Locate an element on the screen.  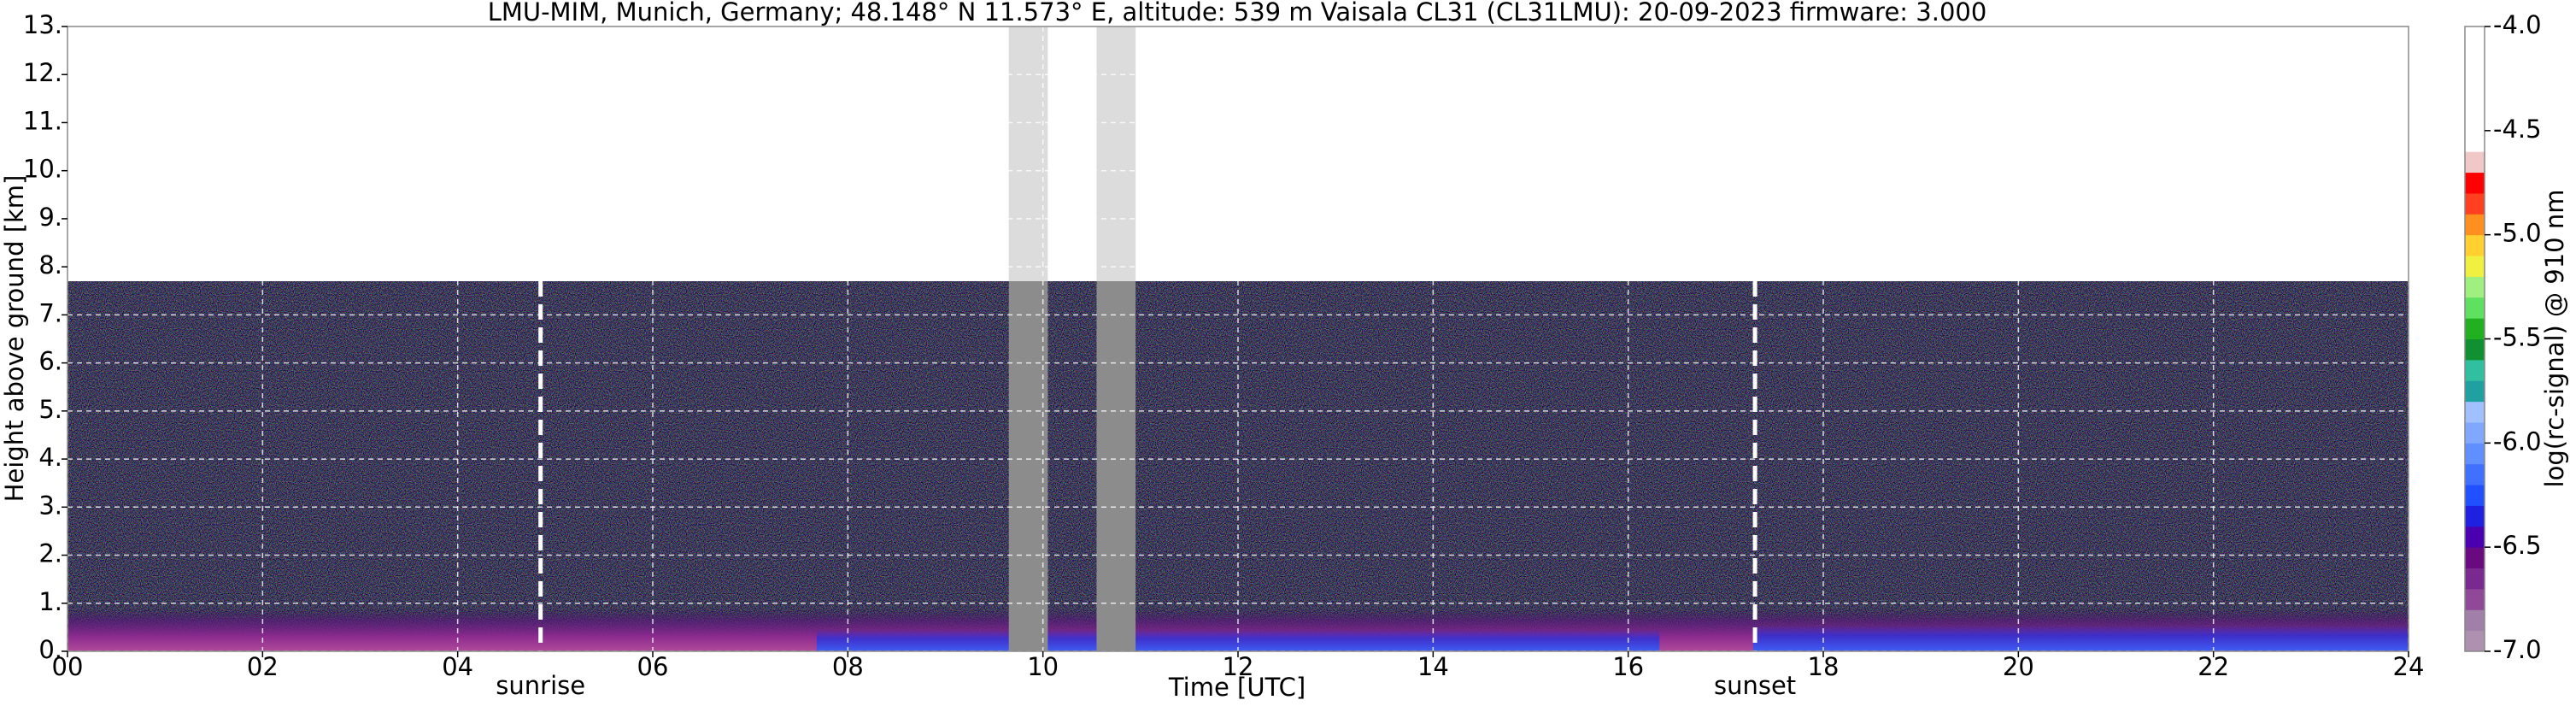
x-tick-label: 20 is located at coordinates (2018, 666).